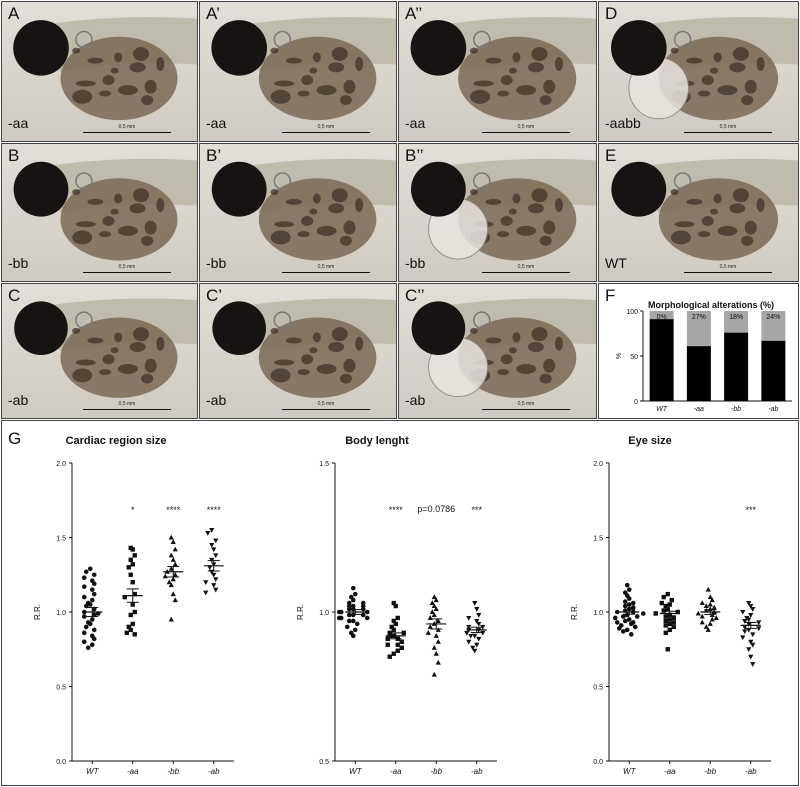 The height and width of the screenshot is (787, 800). What do you see at coordinates (698, 71) in the screenshot?
I see `larva-image` at bounding box center [698, 71].